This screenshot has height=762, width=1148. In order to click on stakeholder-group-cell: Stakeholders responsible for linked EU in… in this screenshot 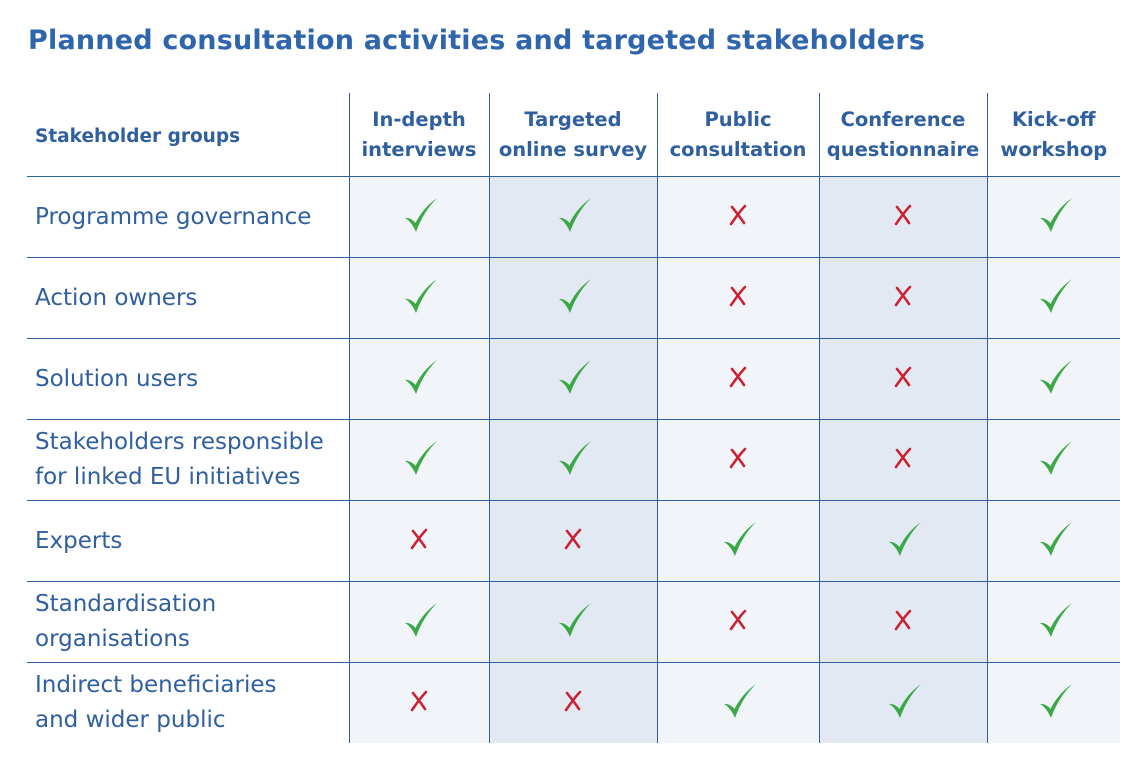, I will do `click(188, 460)`.